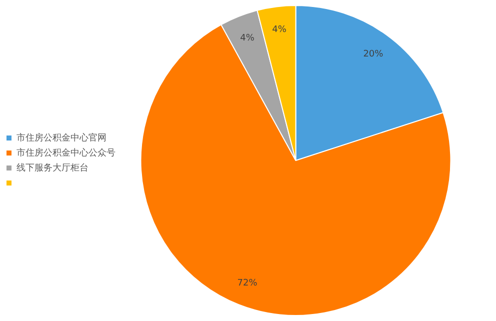 This screenshot has height=321, width=496. Describe the element at coordinates (52, 168) in the screenshot. I see `legend-label: 线下服务大厅柜台` at that location.